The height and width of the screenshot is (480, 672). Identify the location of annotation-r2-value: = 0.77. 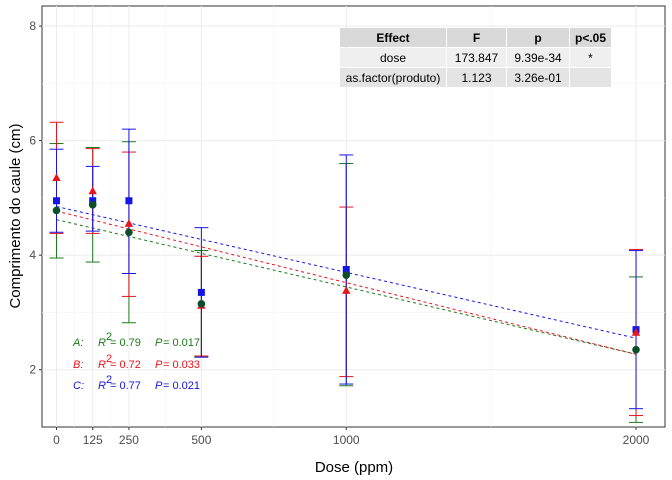
(125, 386).